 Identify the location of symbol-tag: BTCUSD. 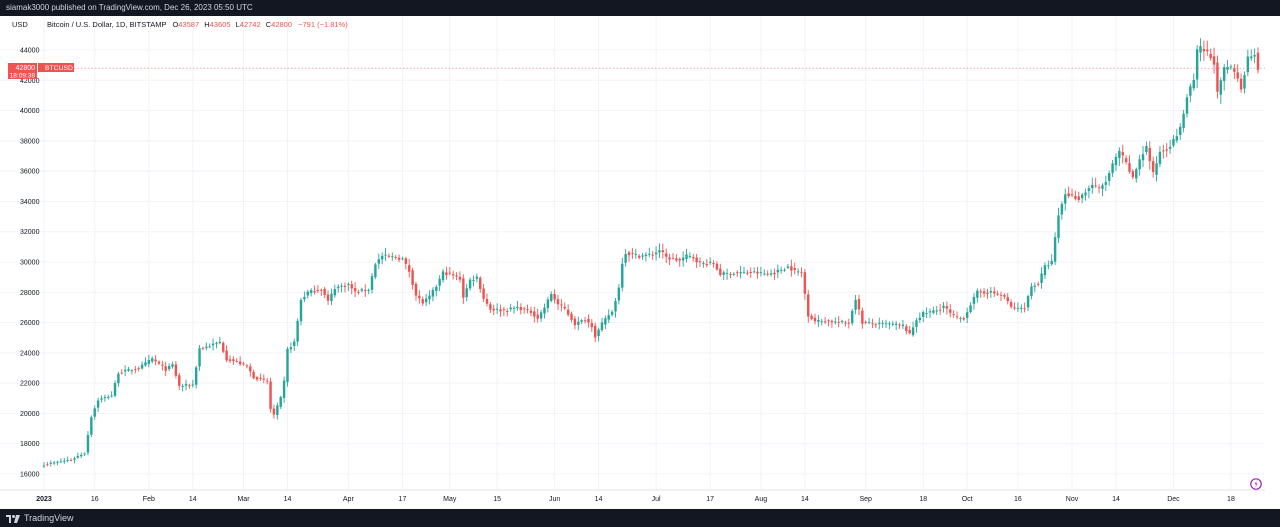
(59, 68).